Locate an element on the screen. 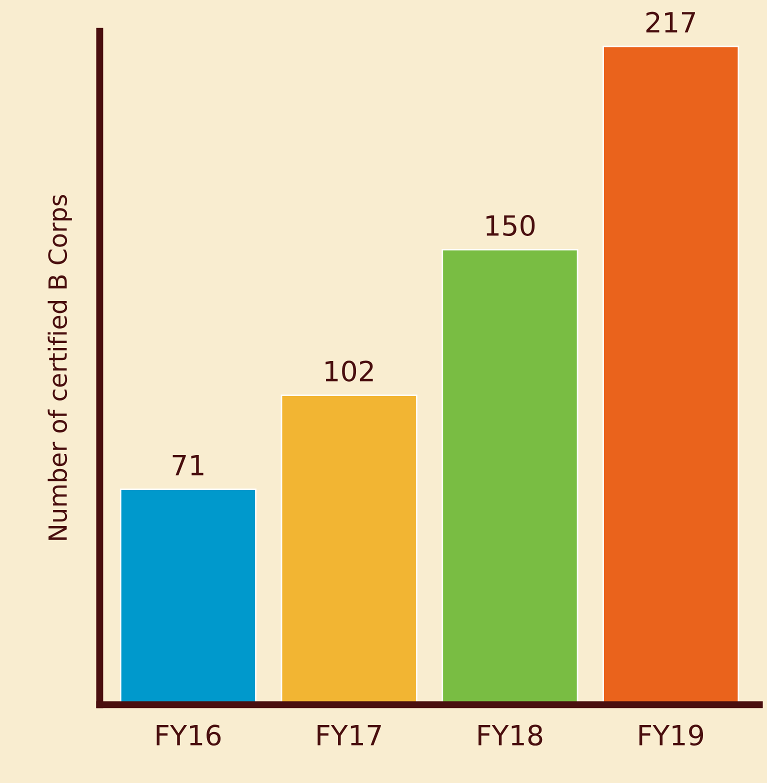  x-tick-label: FY18 is located at coordinates (510, 735).